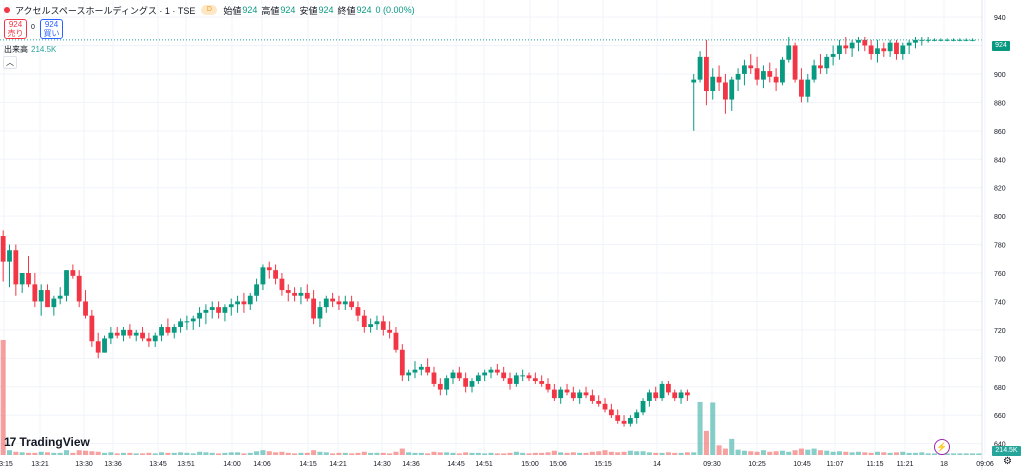 The image size is (1024, 470). Describe the element at coordinates (270, 10) in the screenshot. I see `high-label: 高値` at that location.